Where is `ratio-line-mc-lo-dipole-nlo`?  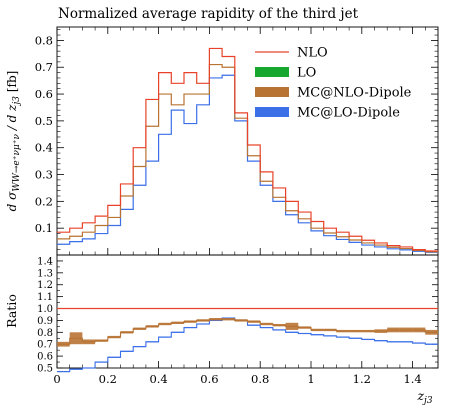
ratio-line-mc-lo-dipole-nlo is located at coordinates (247, 345).